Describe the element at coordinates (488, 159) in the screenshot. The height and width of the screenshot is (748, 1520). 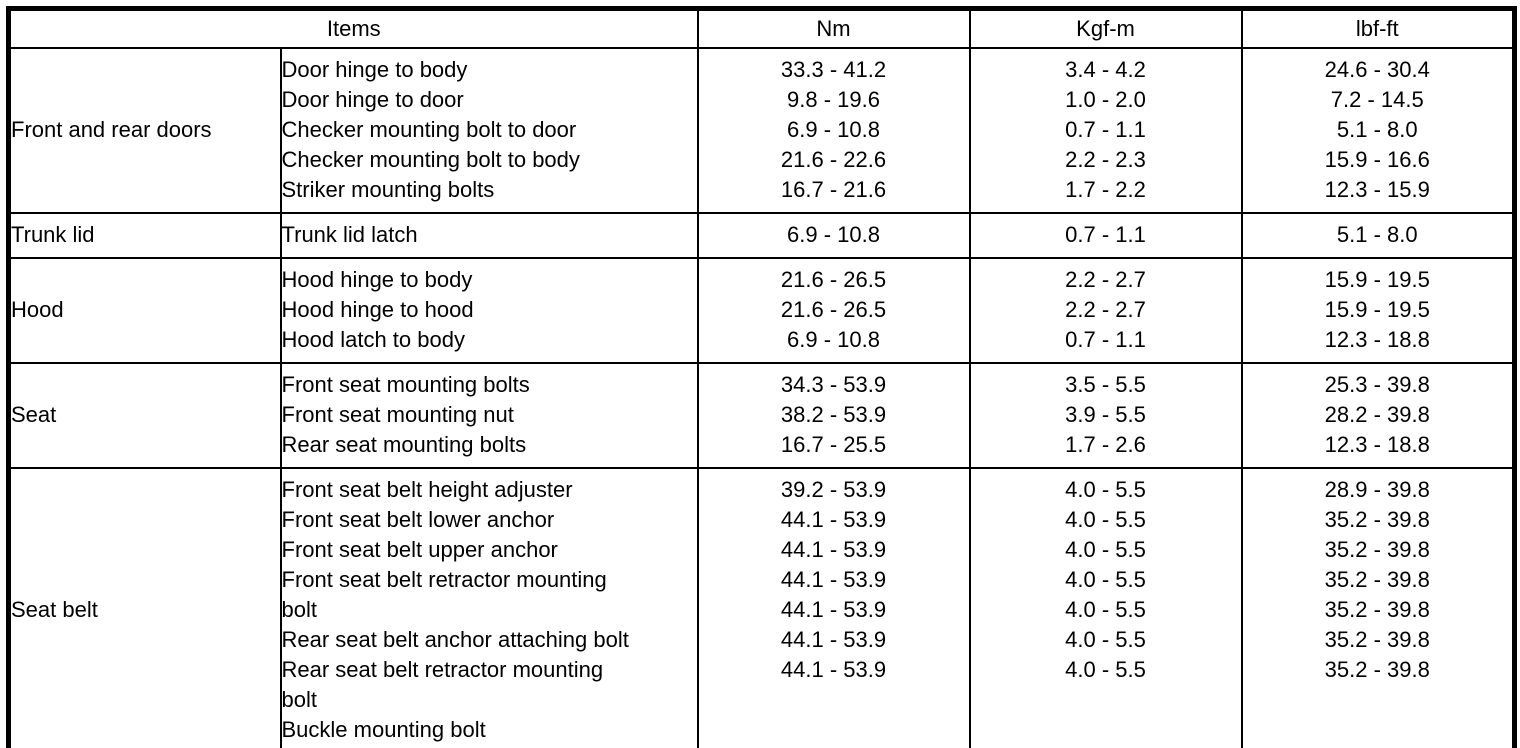
I see `item-cell: Checker mounting bolt to body` at that location.